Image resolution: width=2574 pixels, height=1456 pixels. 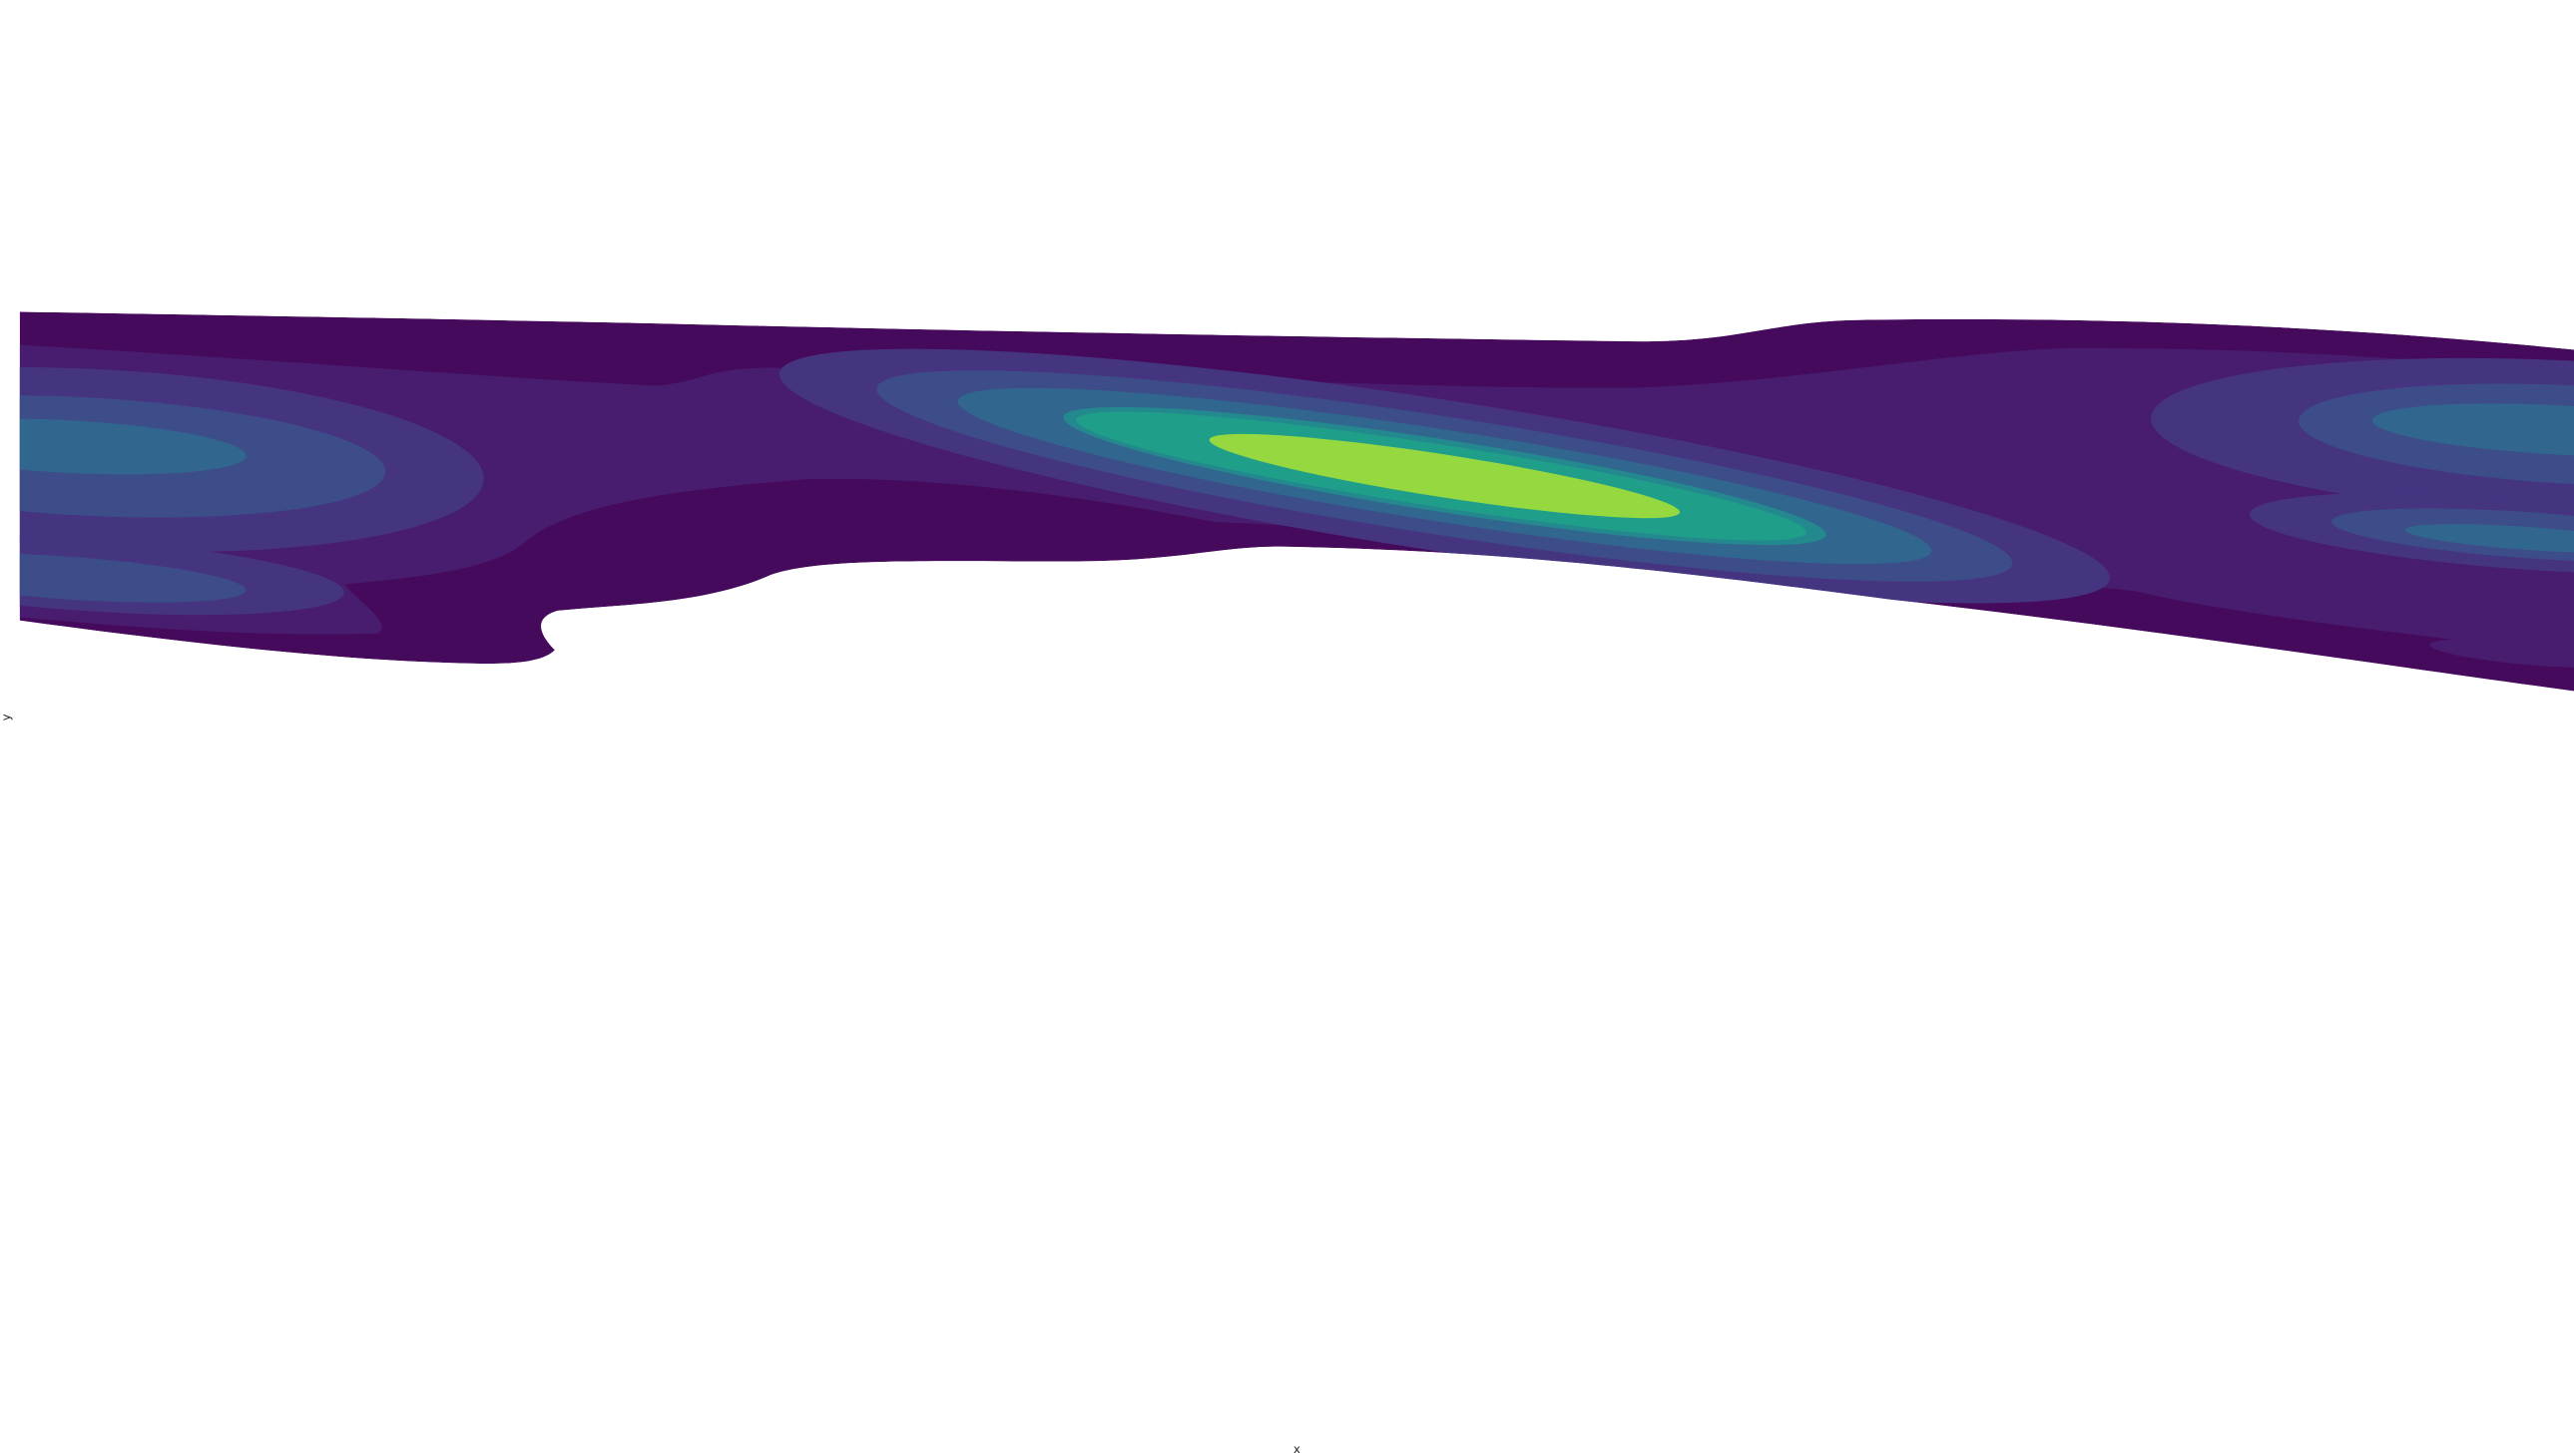 I want to click on y-axis-label: y, so click(x=6, y=717).